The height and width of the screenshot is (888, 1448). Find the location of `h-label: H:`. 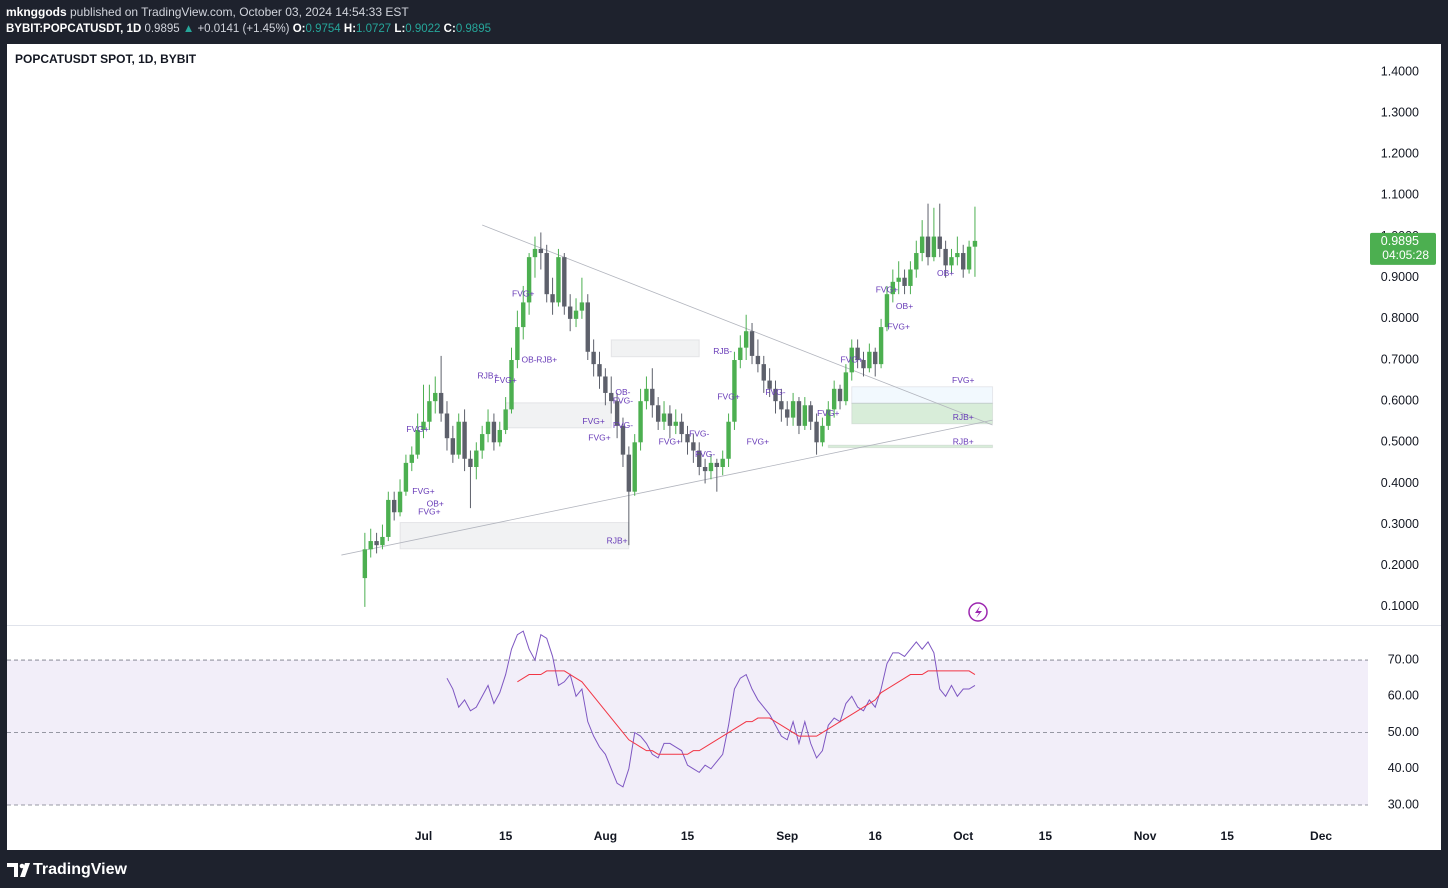

h-label: H: is located at coordinates (350, 29).